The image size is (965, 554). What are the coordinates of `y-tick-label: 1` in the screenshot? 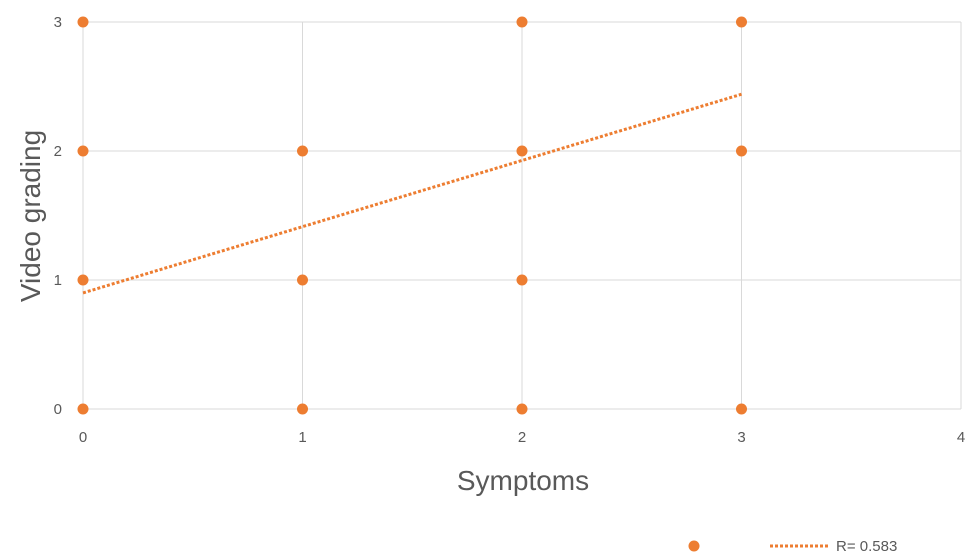 It's located at (58, 280).